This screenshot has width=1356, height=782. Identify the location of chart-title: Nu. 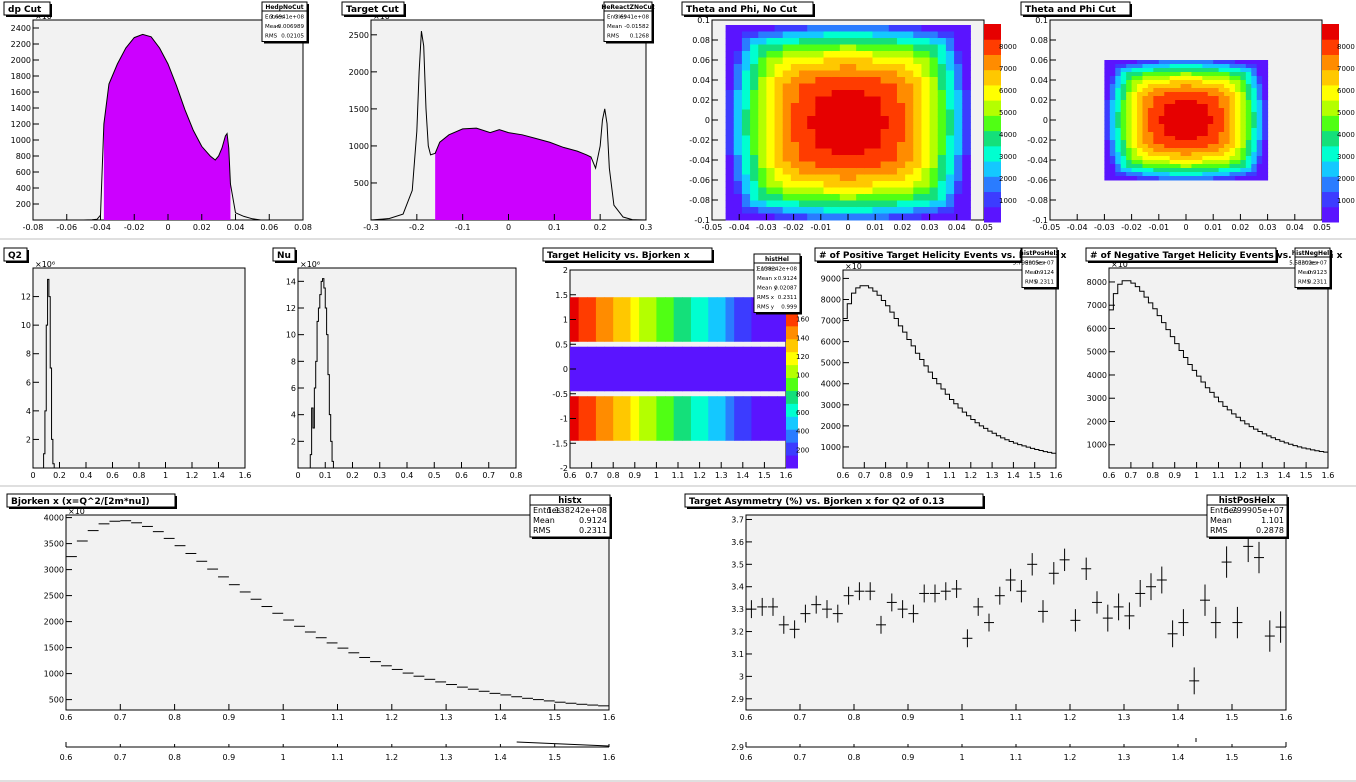
(284, 256).